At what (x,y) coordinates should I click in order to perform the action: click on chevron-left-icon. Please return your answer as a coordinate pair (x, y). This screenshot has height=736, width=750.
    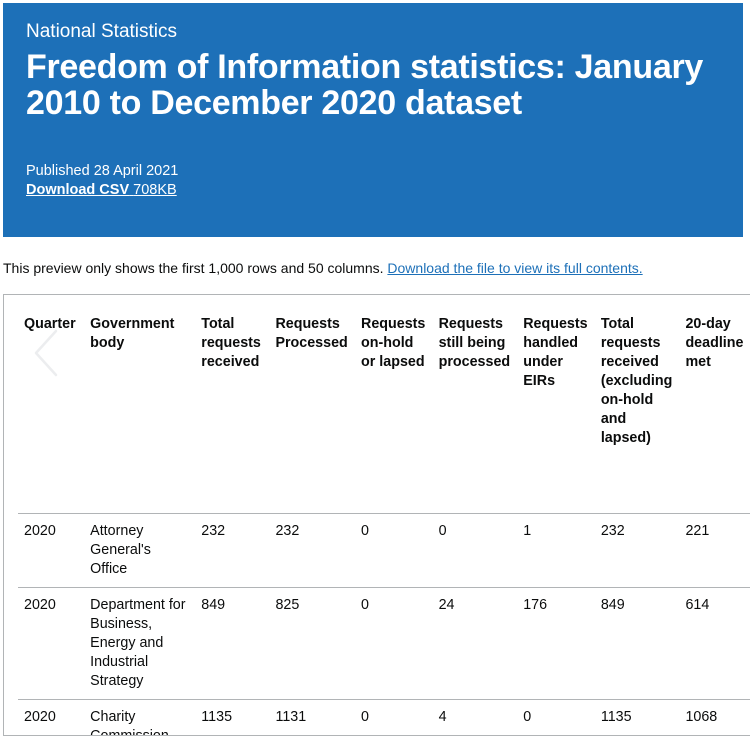
    Looking at the image, I should click on (46, 353).